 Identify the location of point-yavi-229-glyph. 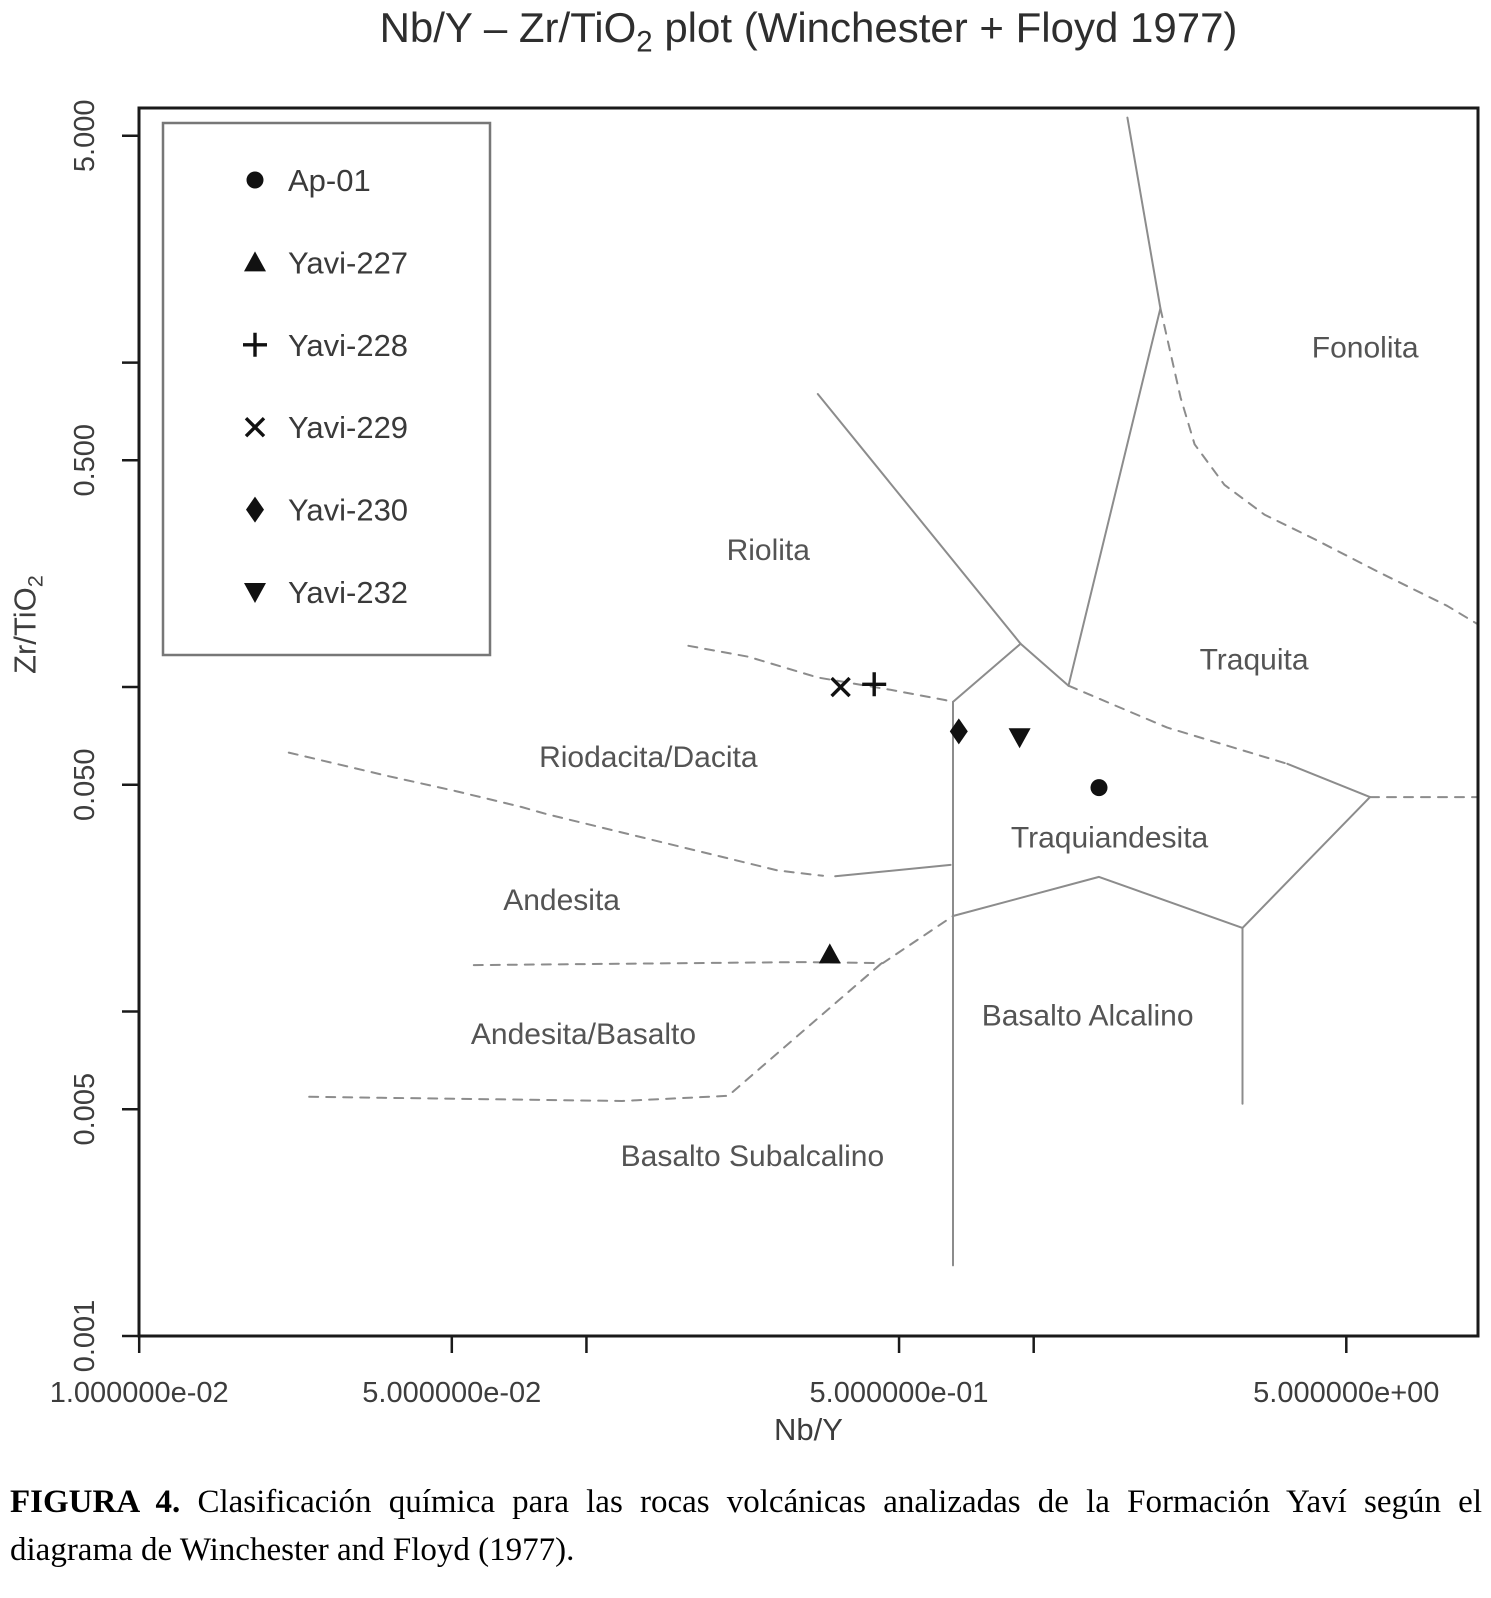
(840, 687).